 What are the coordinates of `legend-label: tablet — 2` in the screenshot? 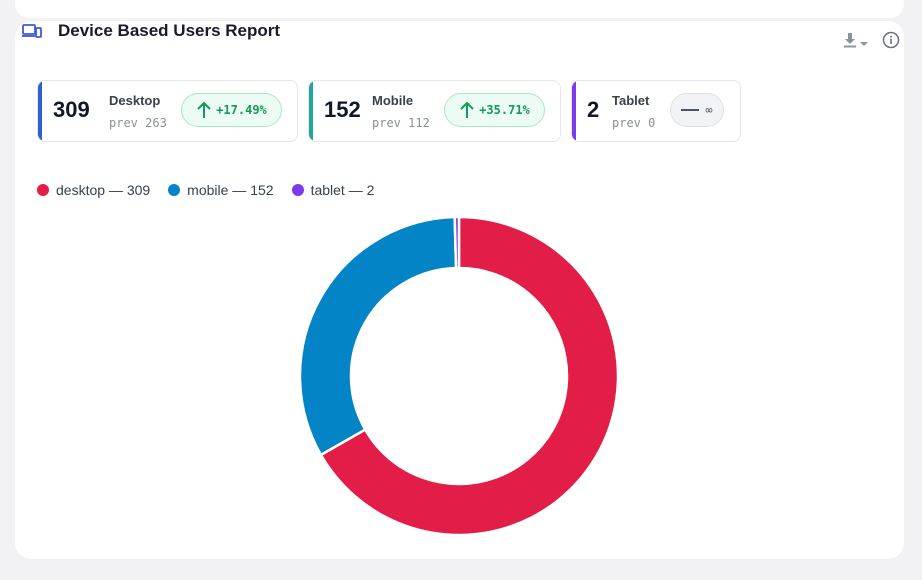 It's located at (342, 190).